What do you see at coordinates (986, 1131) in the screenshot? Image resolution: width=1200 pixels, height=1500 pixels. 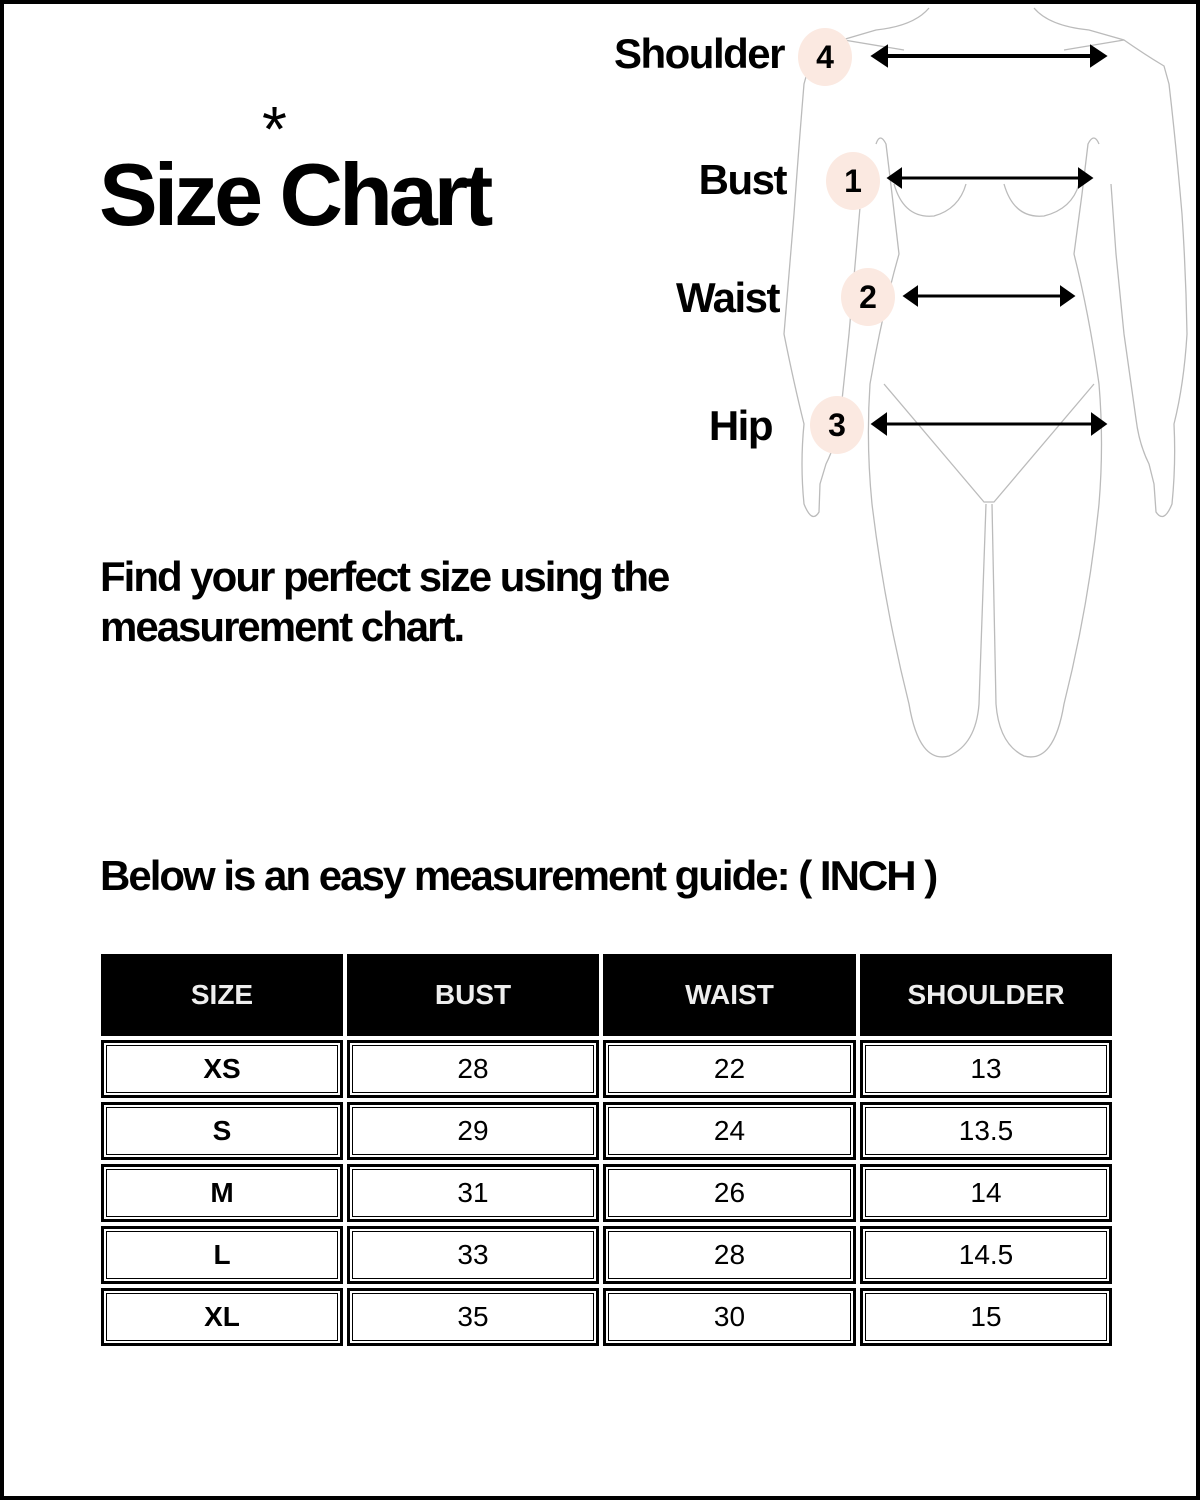 I see `shoulder-cell: 13.5` at bounding box center [986, 1131].